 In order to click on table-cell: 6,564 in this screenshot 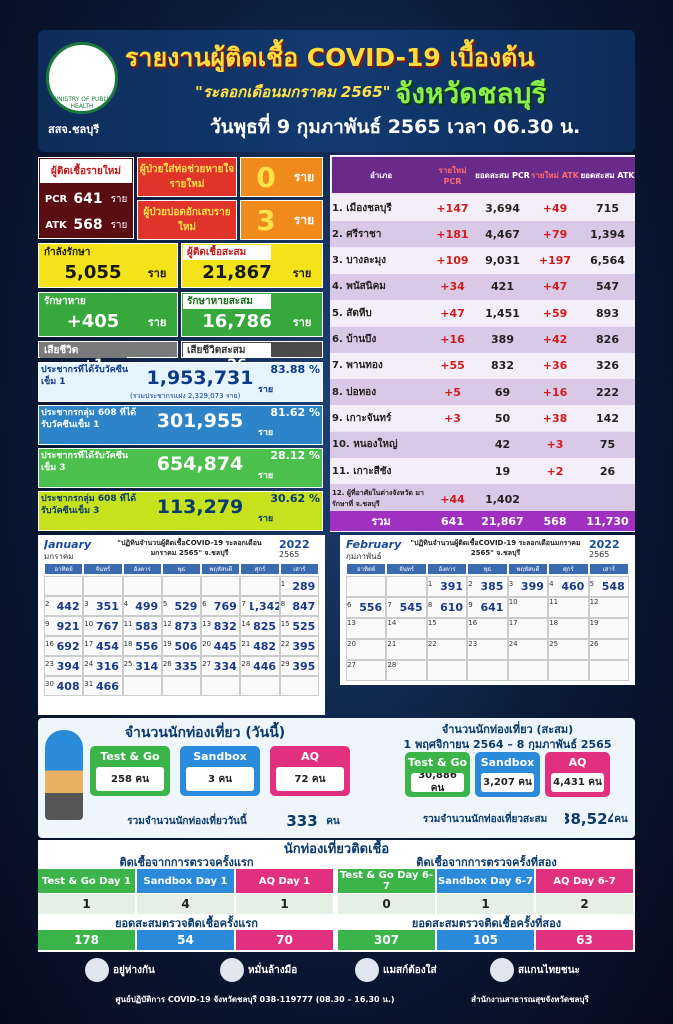, I will do `click(607, 261)`.